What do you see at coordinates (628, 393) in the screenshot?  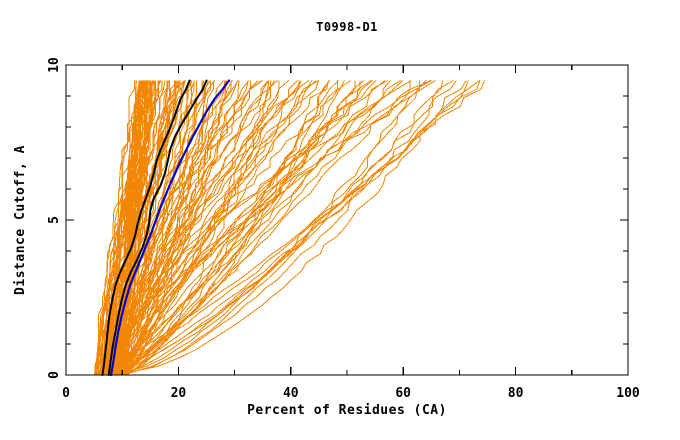 I see `x-tick-label: 100` at bounding box center [628, 393].